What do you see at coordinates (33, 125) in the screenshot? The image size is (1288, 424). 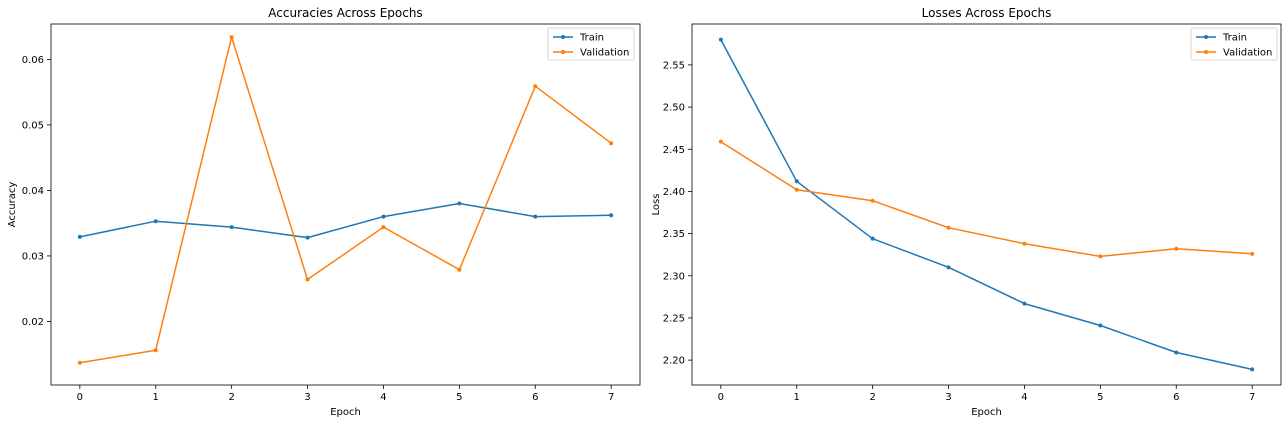 I see `y-tick-label: 0.05` at bounding box center [33, 125].